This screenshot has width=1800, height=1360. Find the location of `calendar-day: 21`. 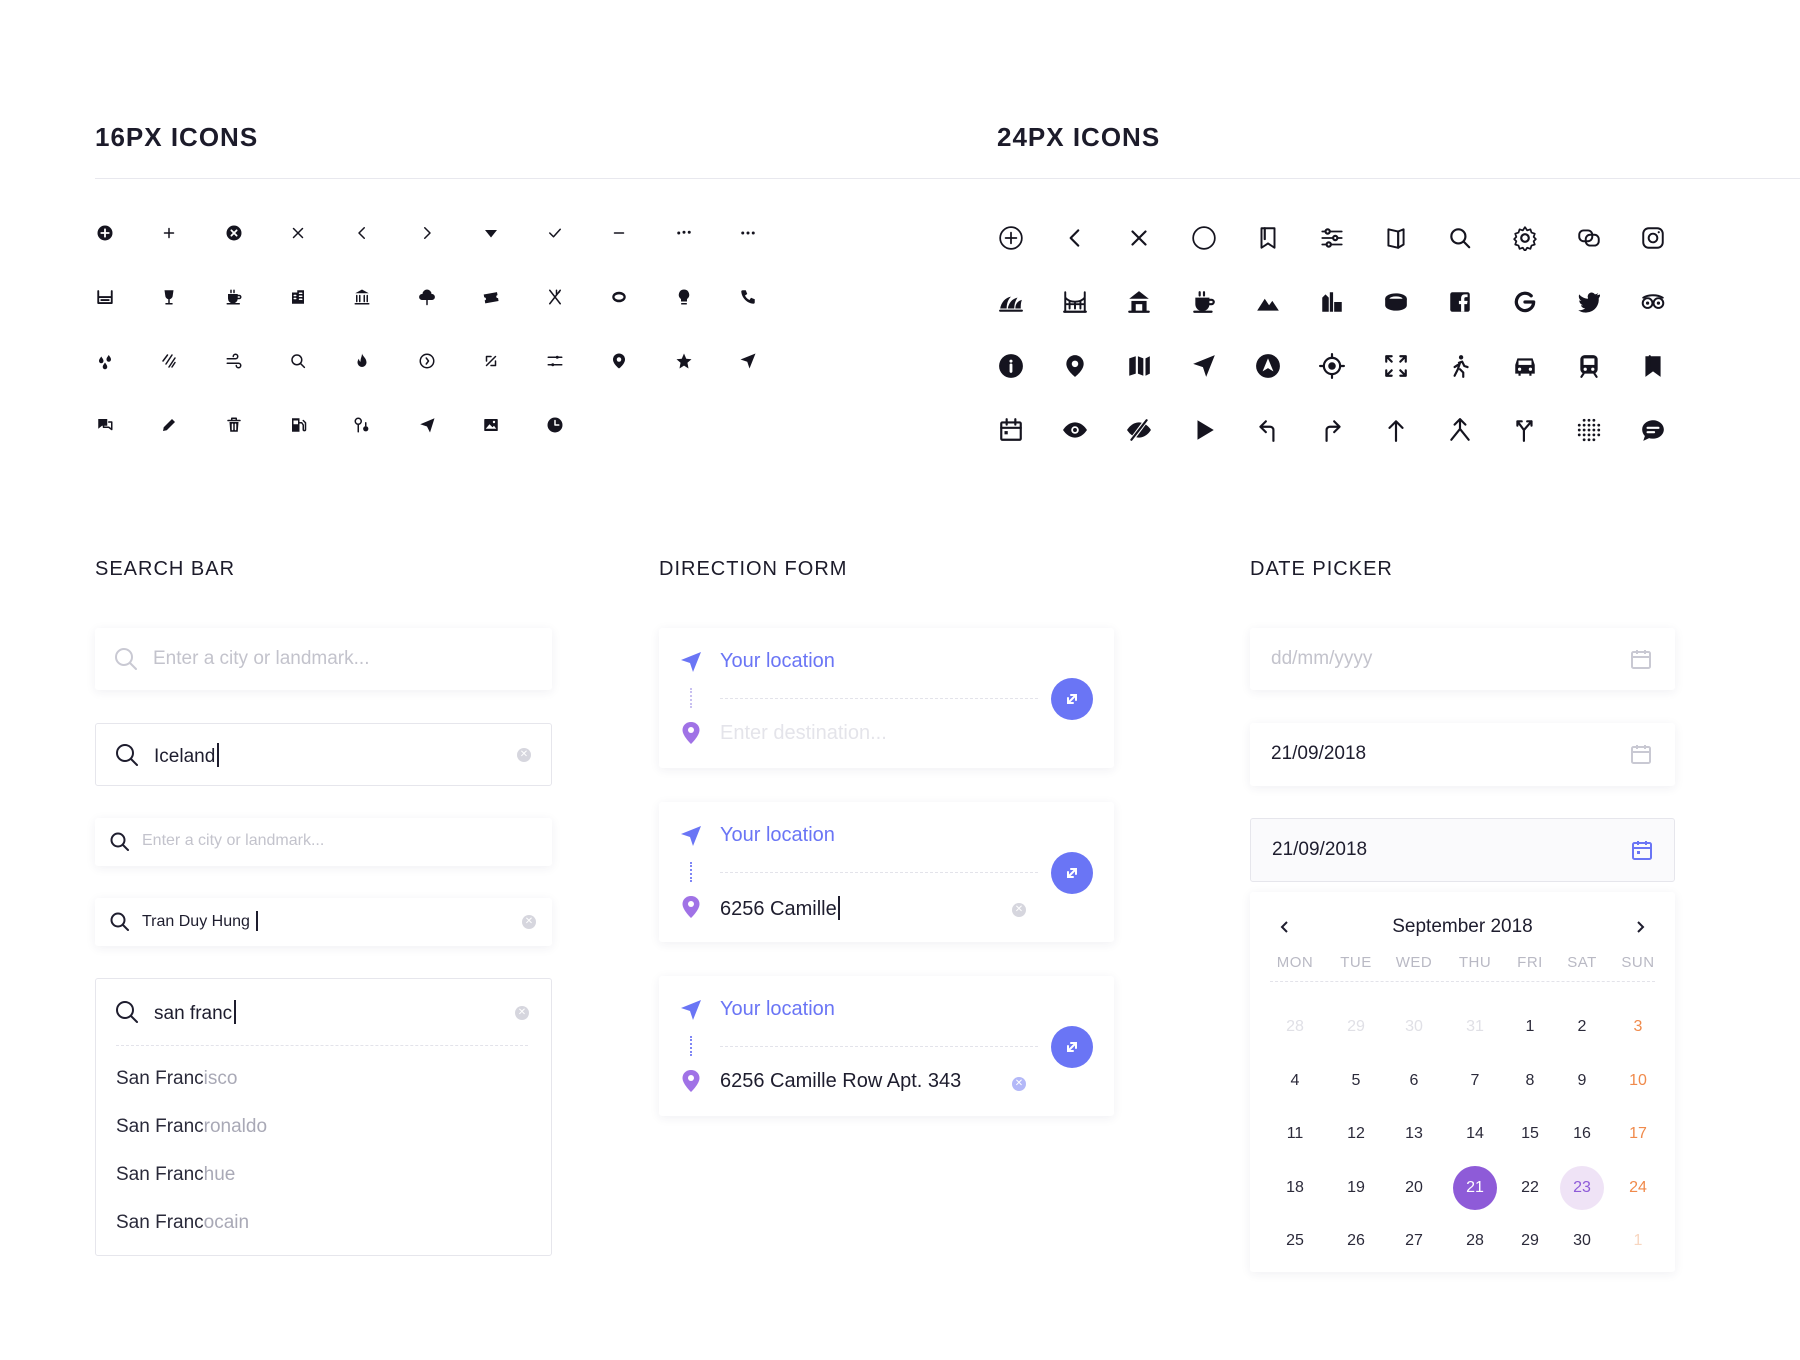

calendar-day: 21 is located at coordinates (1475, 1187).